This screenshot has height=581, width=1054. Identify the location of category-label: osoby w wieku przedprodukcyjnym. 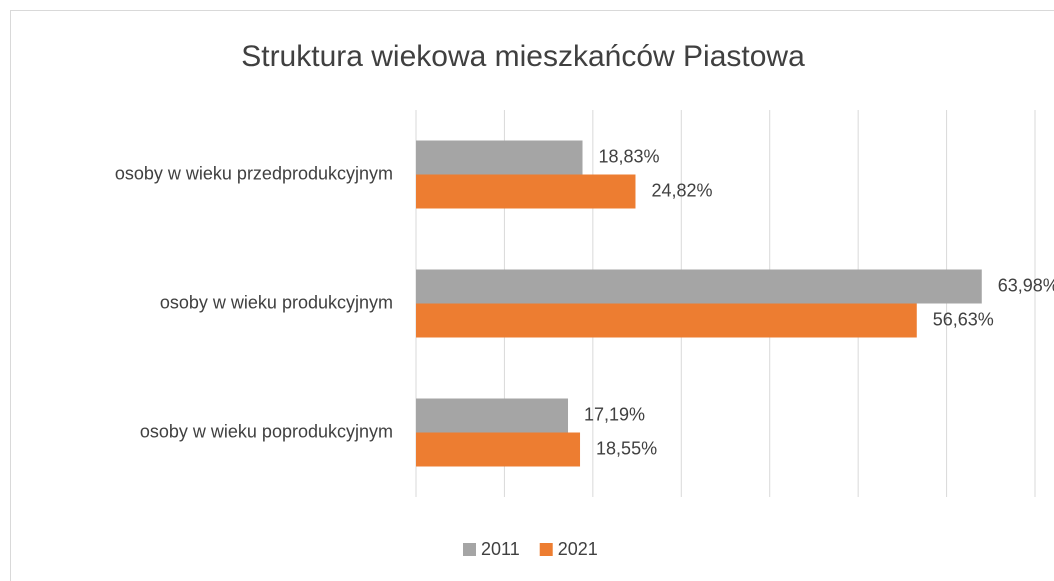
(254, 173).